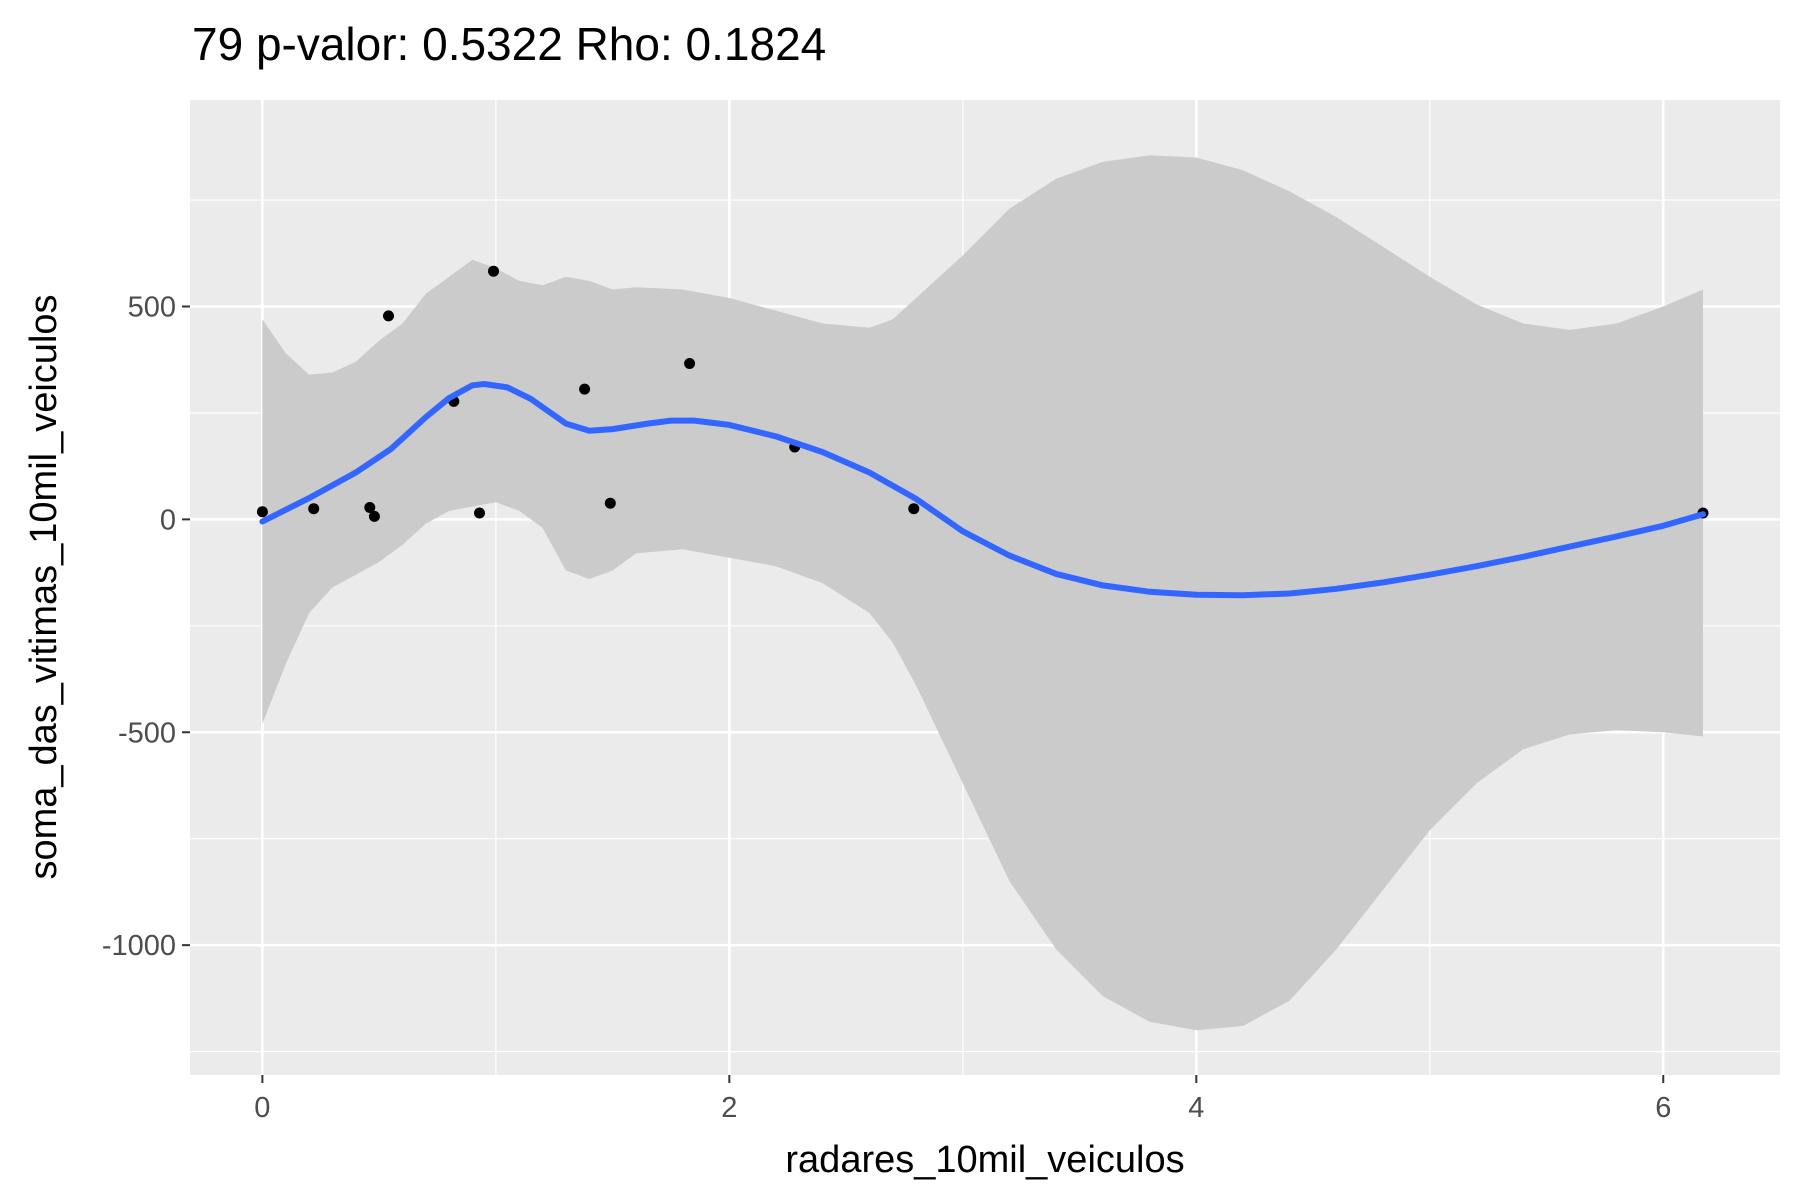 The image size is (1800, 1200). I want to click on x-tick-label: 2, so click(729, 1108).